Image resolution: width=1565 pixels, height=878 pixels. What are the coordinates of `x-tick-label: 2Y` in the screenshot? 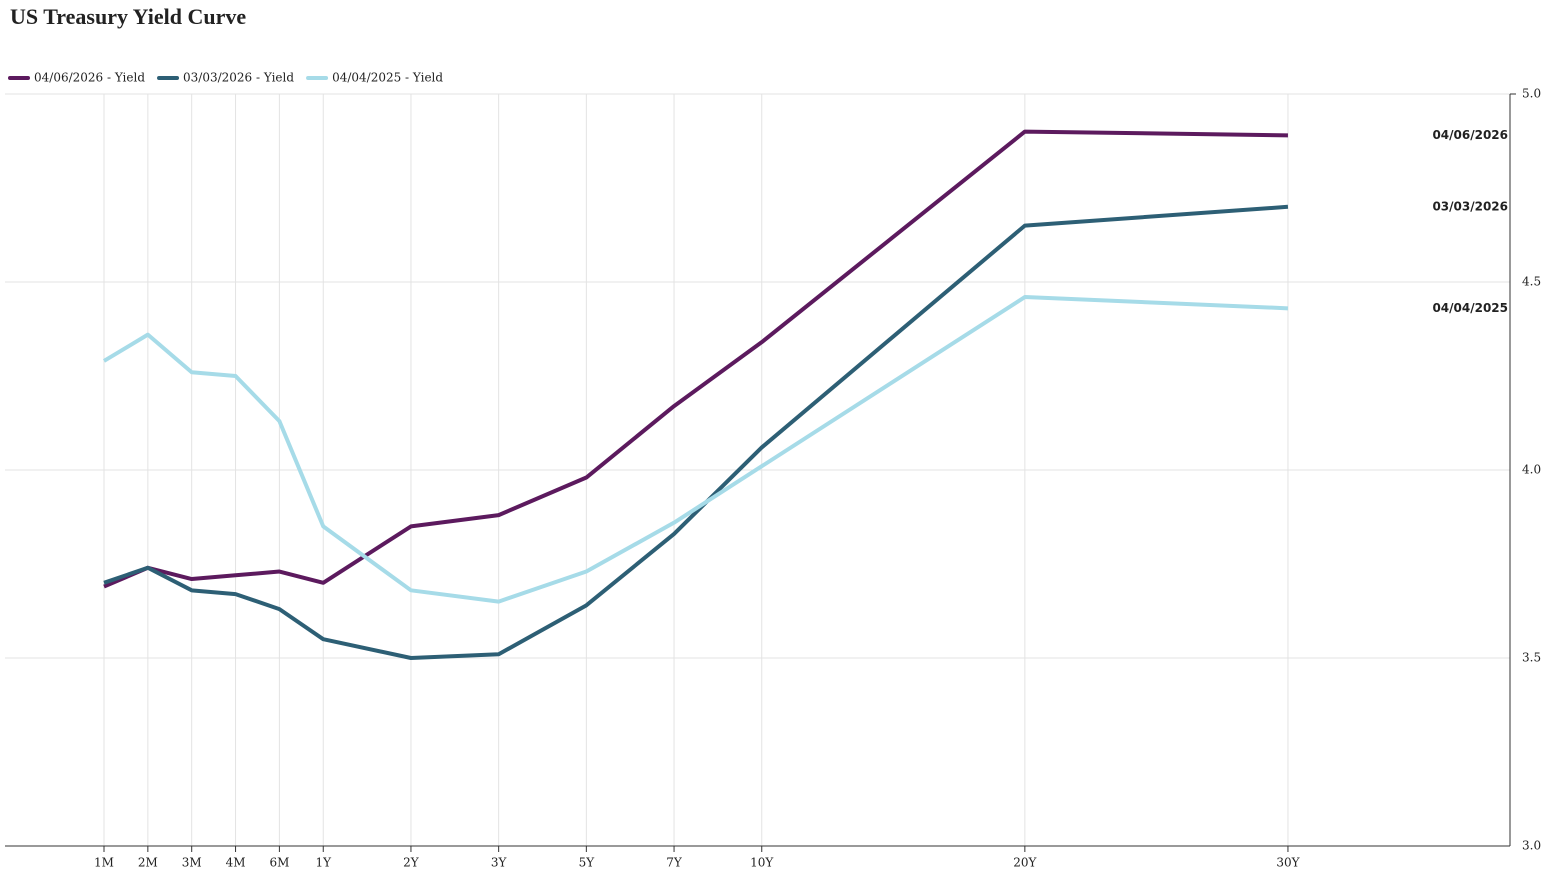 It's located at (411, 863).